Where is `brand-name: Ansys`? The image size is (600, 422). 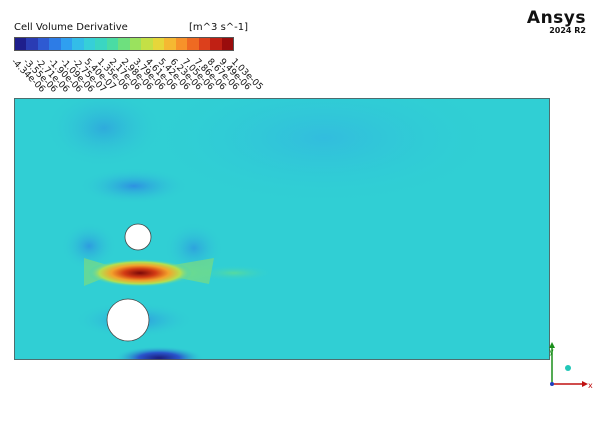 brand-name: Ansys is located at coordinates (556, 18).